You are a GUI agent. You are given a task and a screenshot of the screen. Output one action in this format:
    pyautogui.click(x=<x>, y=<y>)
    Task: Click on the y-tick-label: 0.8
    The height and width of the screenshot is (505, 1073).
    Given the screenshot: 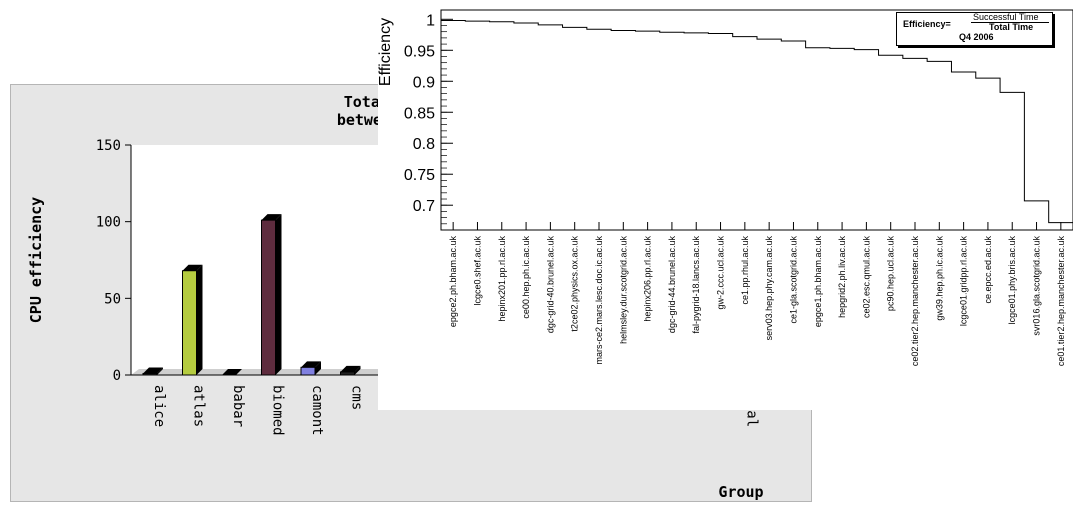 What is the action you would take?
    pyautogui.click(x=424, y=144)
    